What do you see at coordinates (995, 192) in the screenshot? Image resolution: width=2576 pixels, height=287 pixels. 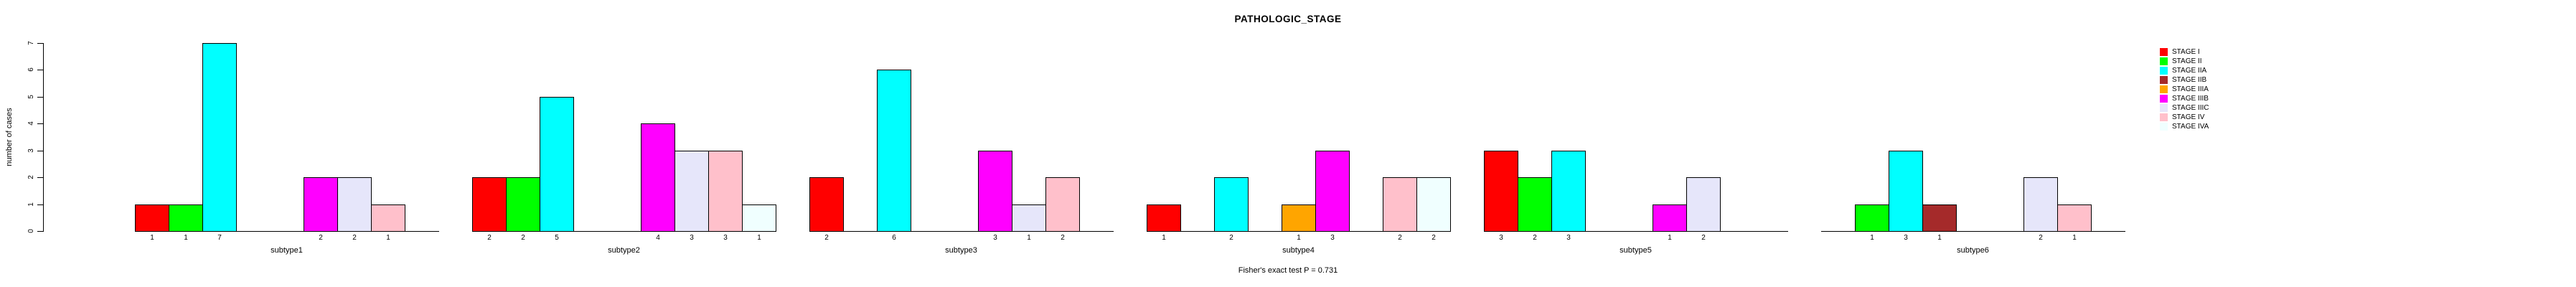 I see `bar-stage-iiib-subtype3` at bounding box center [995, 192].